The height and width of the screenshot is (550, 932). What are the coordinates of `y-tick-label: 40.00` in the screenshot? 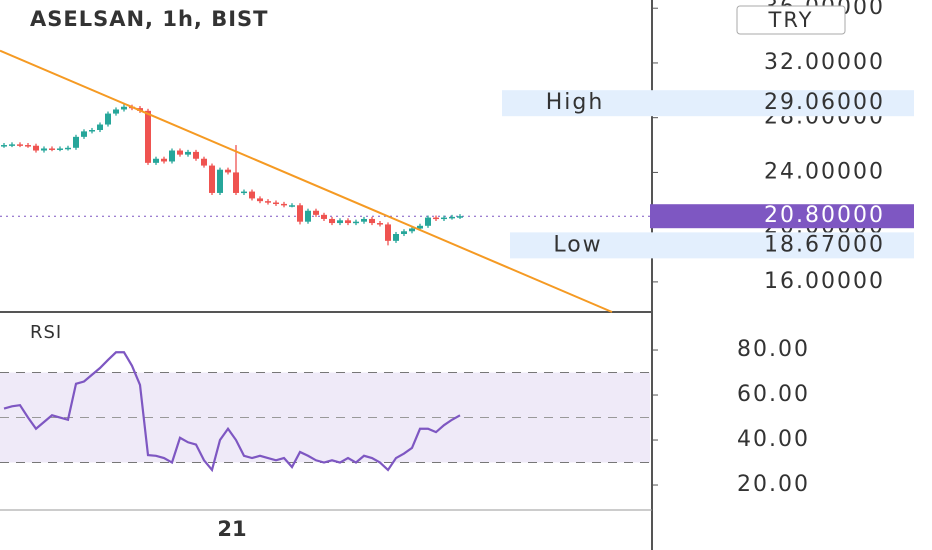 It's located at (773, 439).